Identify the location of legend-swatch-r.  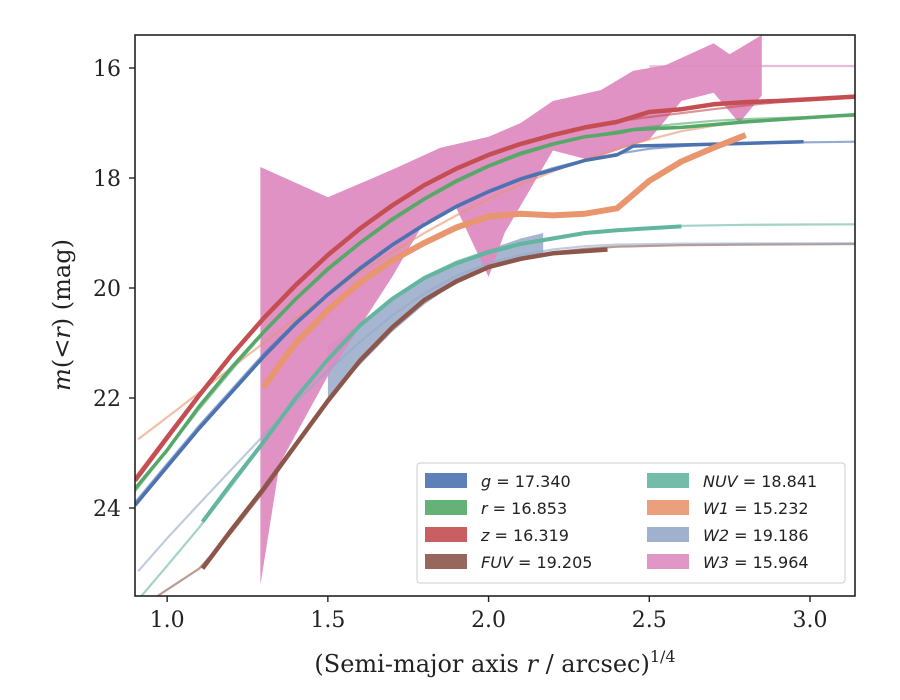
(446, 507).